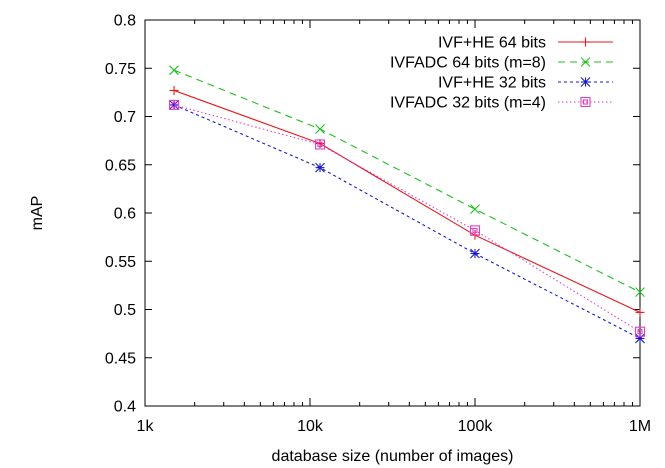 The width and height of the screenshot is (665, 468). I want to click on x-tick-label: 10k, so click(310, 426).